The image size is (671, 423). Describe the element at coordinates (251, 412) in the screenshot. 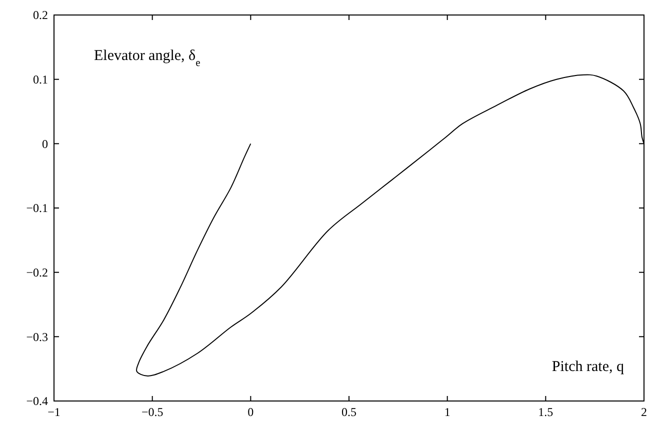

I see `x-tick-label: 0` at that location.